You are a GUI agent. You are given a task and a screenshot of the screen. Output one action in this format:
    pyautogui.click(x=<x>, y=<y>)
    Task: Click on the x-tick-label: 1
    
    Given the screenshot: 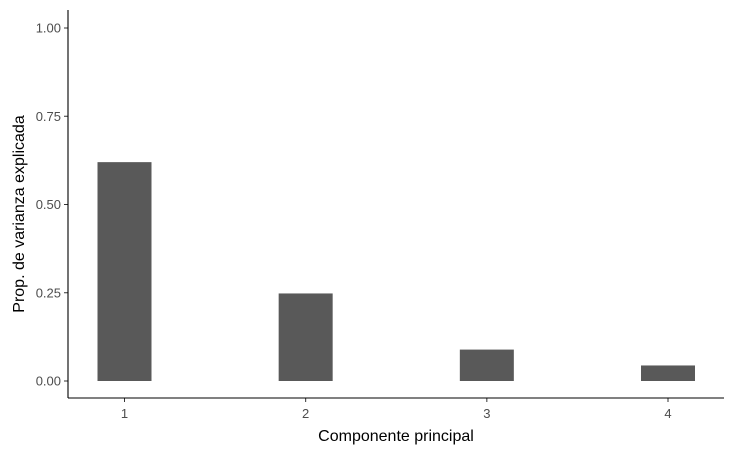 What is the action you would take?
    pyautogui.click(x=124, y=413)
    